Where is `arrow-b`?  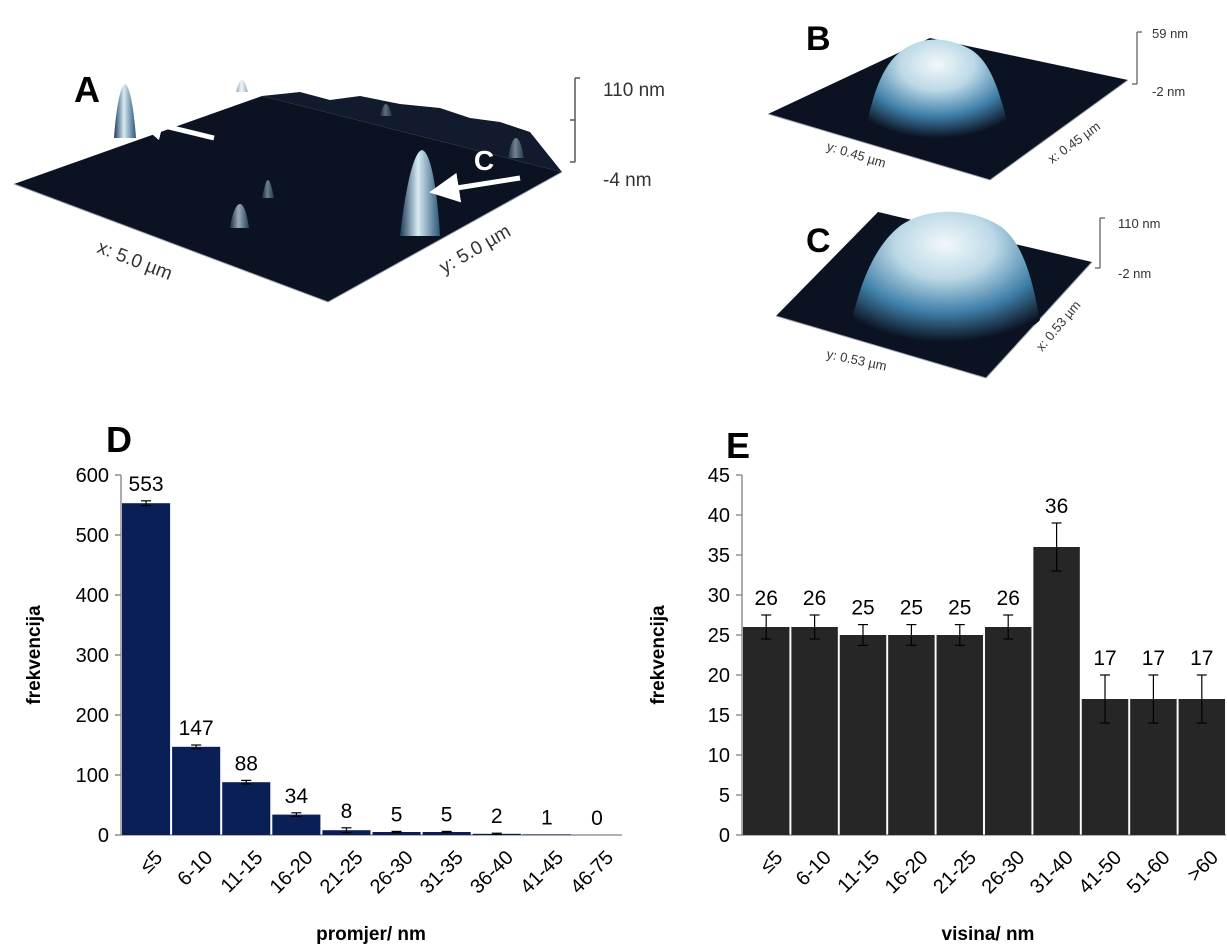
arrow-b is located at coordinates (174, 125).